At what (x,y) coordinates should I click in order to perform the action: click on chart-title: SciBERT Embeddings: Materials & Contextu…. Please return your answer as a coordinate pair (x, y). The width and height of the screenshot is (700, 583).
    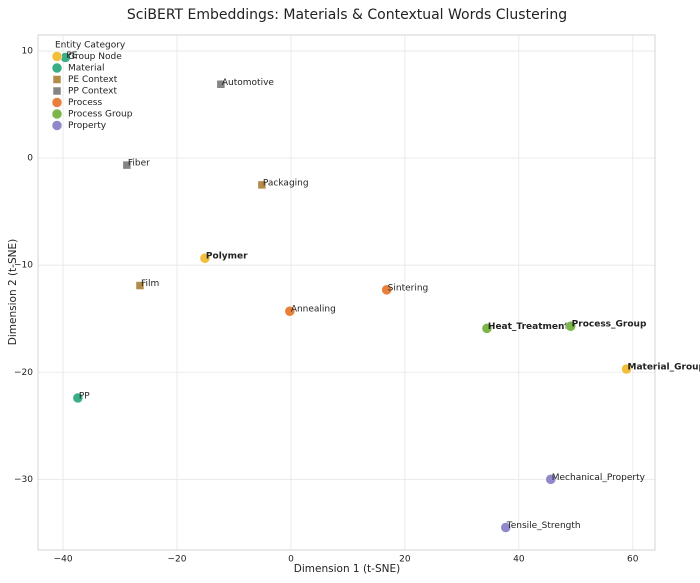
    Looking at the image, I should click on (347, 15).